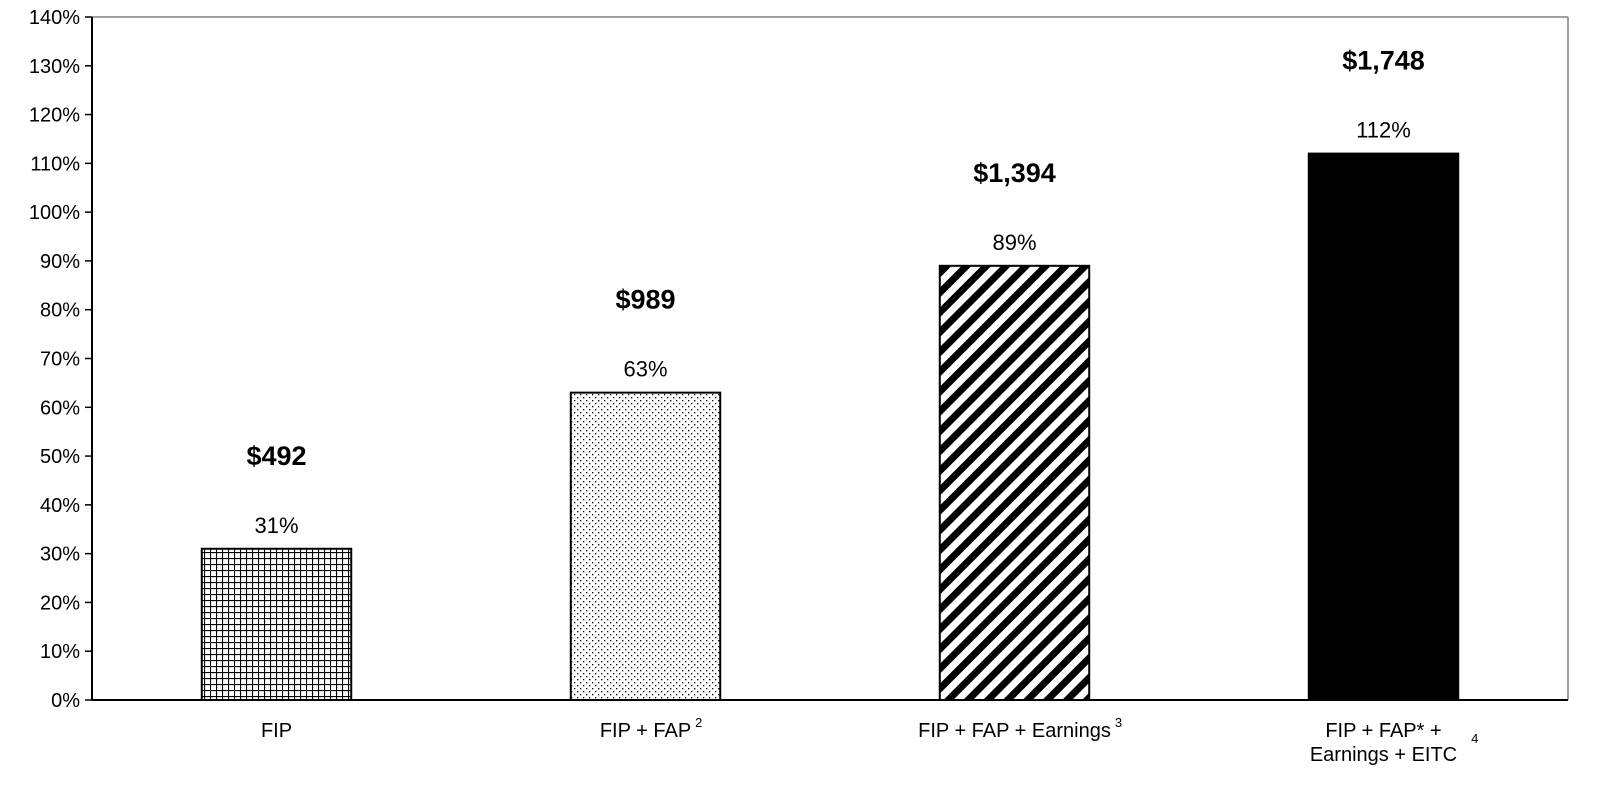 This screenshot has width=1620, height=794. What do you see at coordinates (60, 652) in the screenshot?
I see `y-tick-label: 10%` at bounding box center [60, 652].